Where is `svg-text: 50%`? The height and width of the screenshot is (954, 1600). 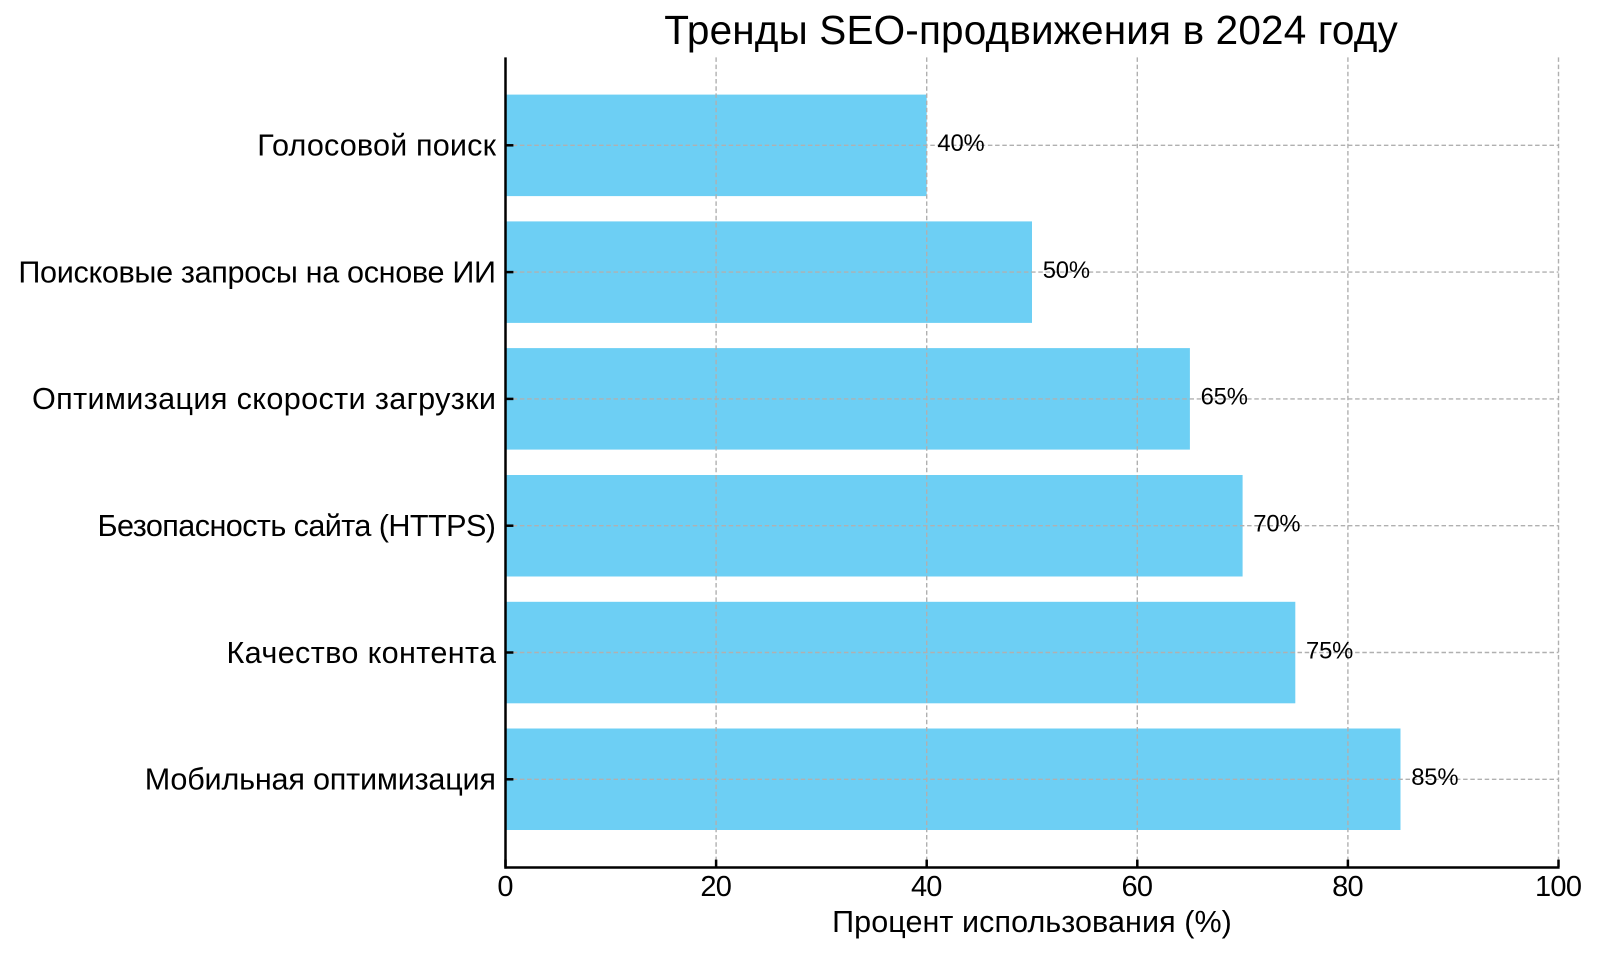
svg-text: 50% is located at coordinates (1066, 270).